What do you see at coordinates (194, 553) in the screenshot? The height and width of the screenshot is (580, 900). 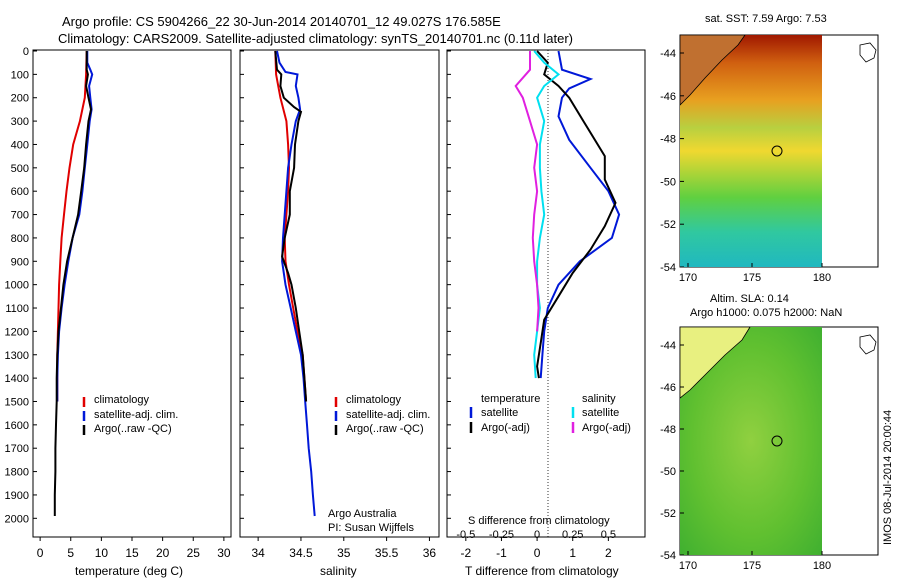 I see `x-tick-label: 25` at bounding box center [194, 553].